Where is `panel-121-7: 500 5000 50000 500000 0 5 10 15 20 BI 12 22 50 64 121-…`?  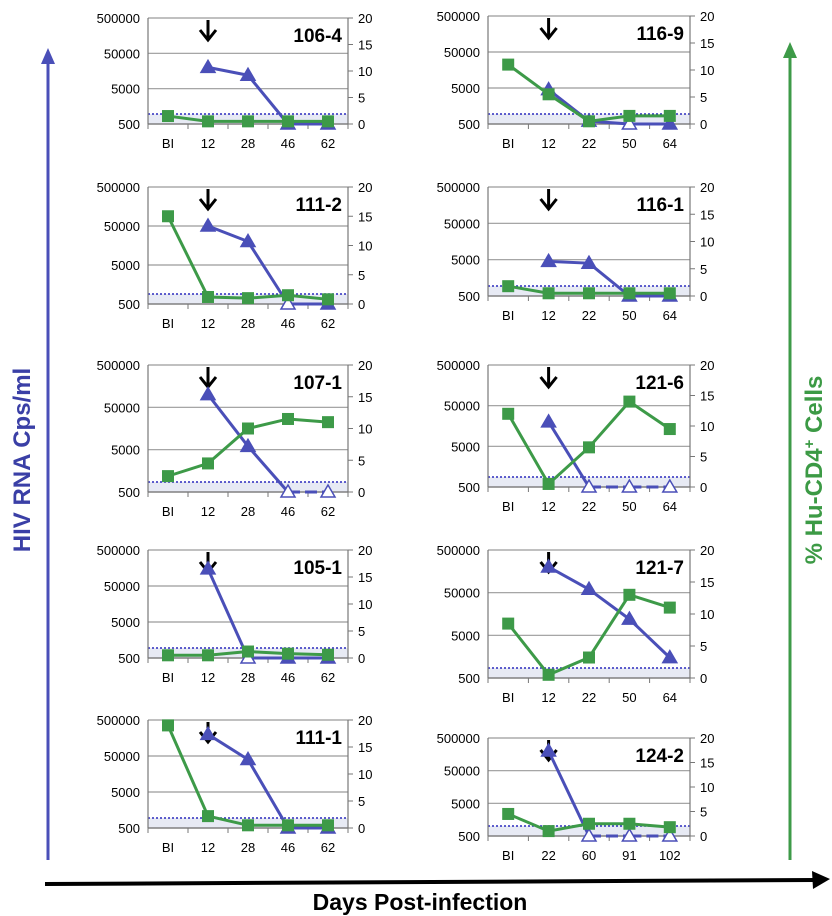
panel-121-7: 500 5000 50000 500000 0 5 10 15 20 BI 12 22 50 64 121-… is located at coordinates (576, 624).